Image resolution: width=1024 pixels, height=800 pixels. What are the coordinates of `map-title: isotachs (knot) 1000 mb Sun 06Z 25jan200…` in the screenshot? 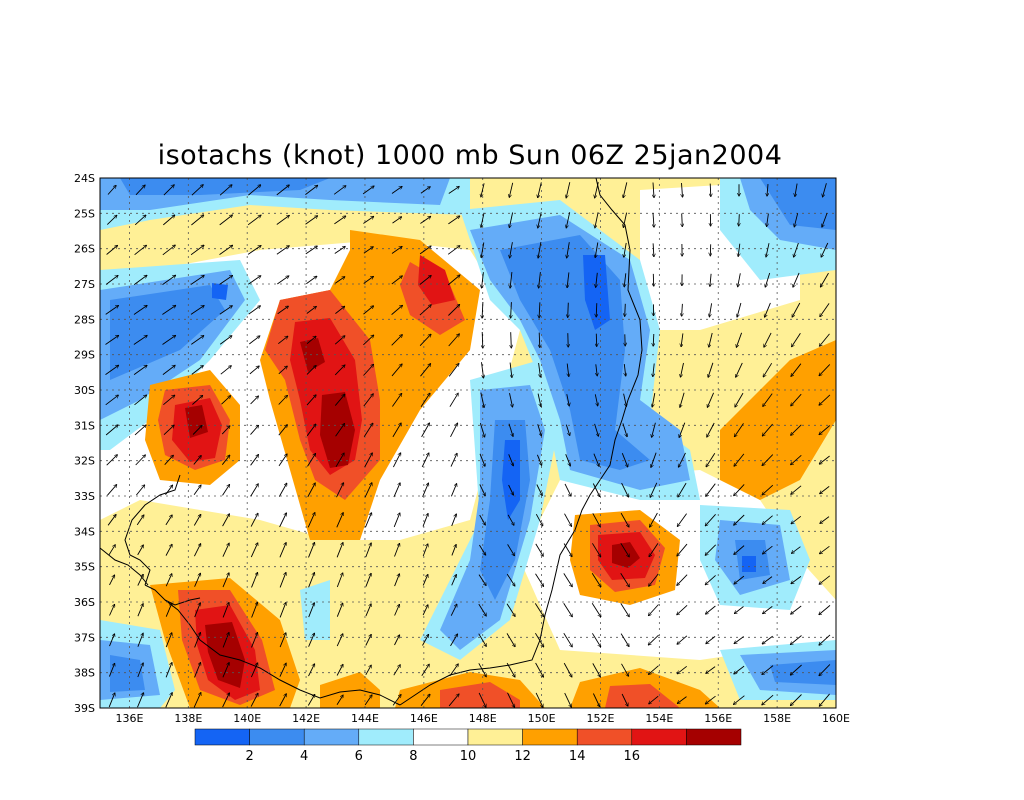 It's located at (470, 155).